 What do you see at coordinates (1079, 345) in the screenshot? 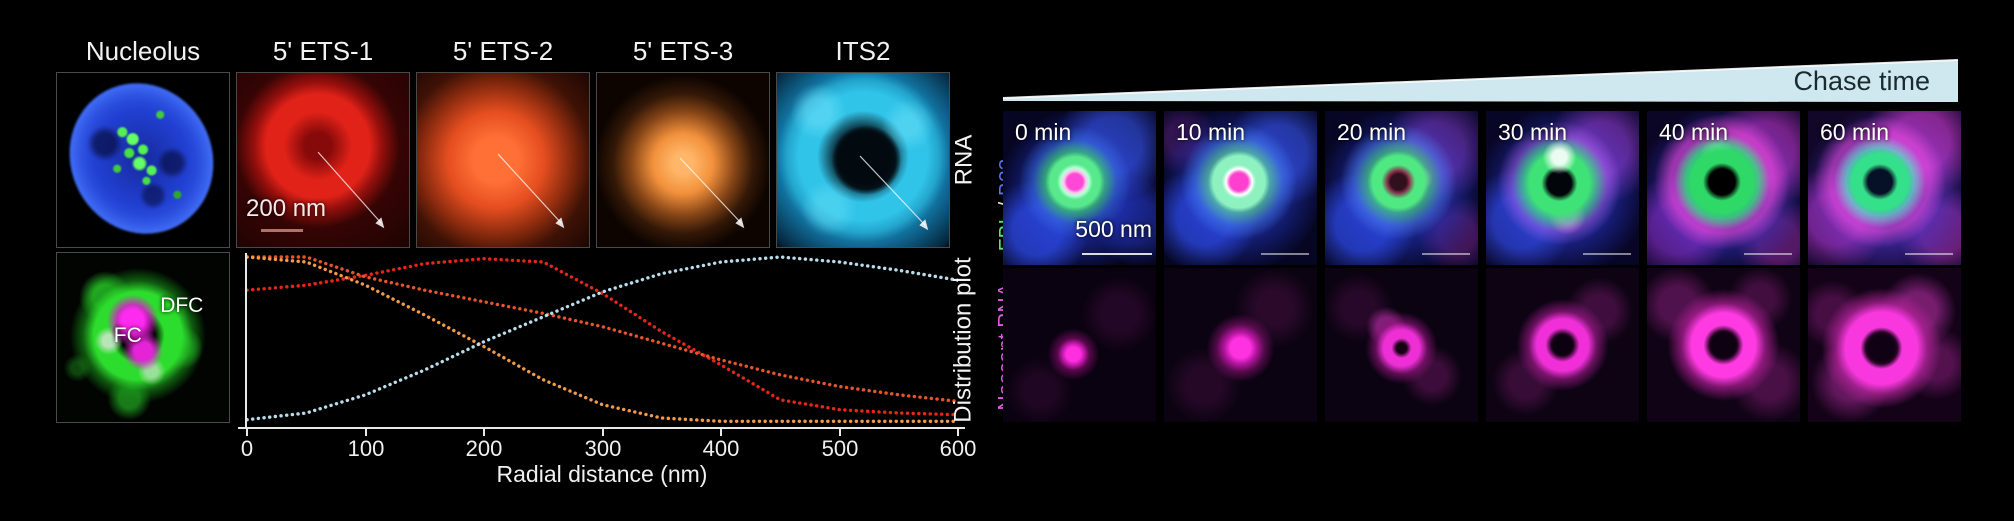
I see `nascent-rna-panel-0min` at bounding box center [1079, 345].